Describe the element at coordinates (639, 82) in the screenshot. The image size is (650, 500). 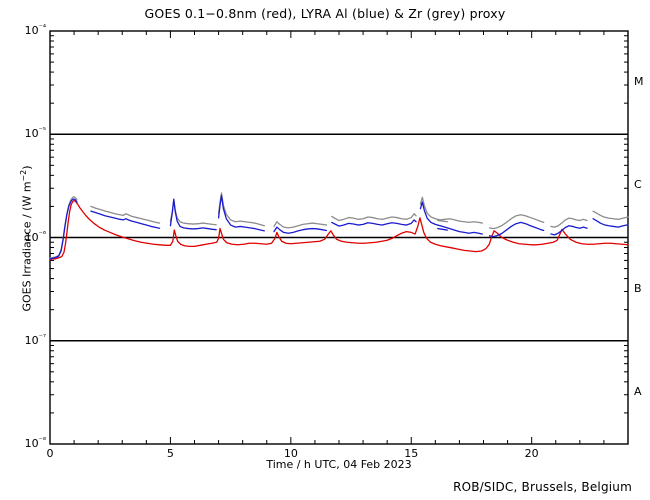
I see `flare-class-m: M` at that location.